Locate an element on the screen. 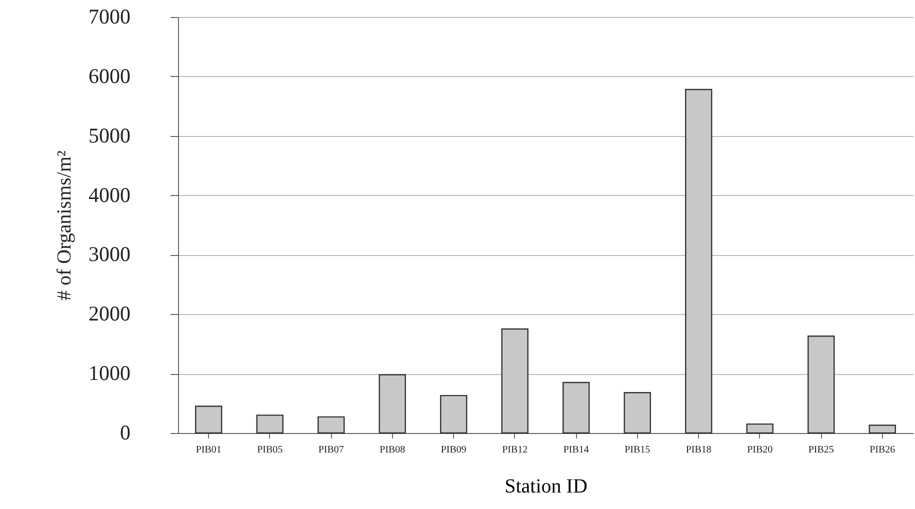 This screenshot has width=915, height=509. x-tick-label: PIB14 is located at coordinates (576, 450).